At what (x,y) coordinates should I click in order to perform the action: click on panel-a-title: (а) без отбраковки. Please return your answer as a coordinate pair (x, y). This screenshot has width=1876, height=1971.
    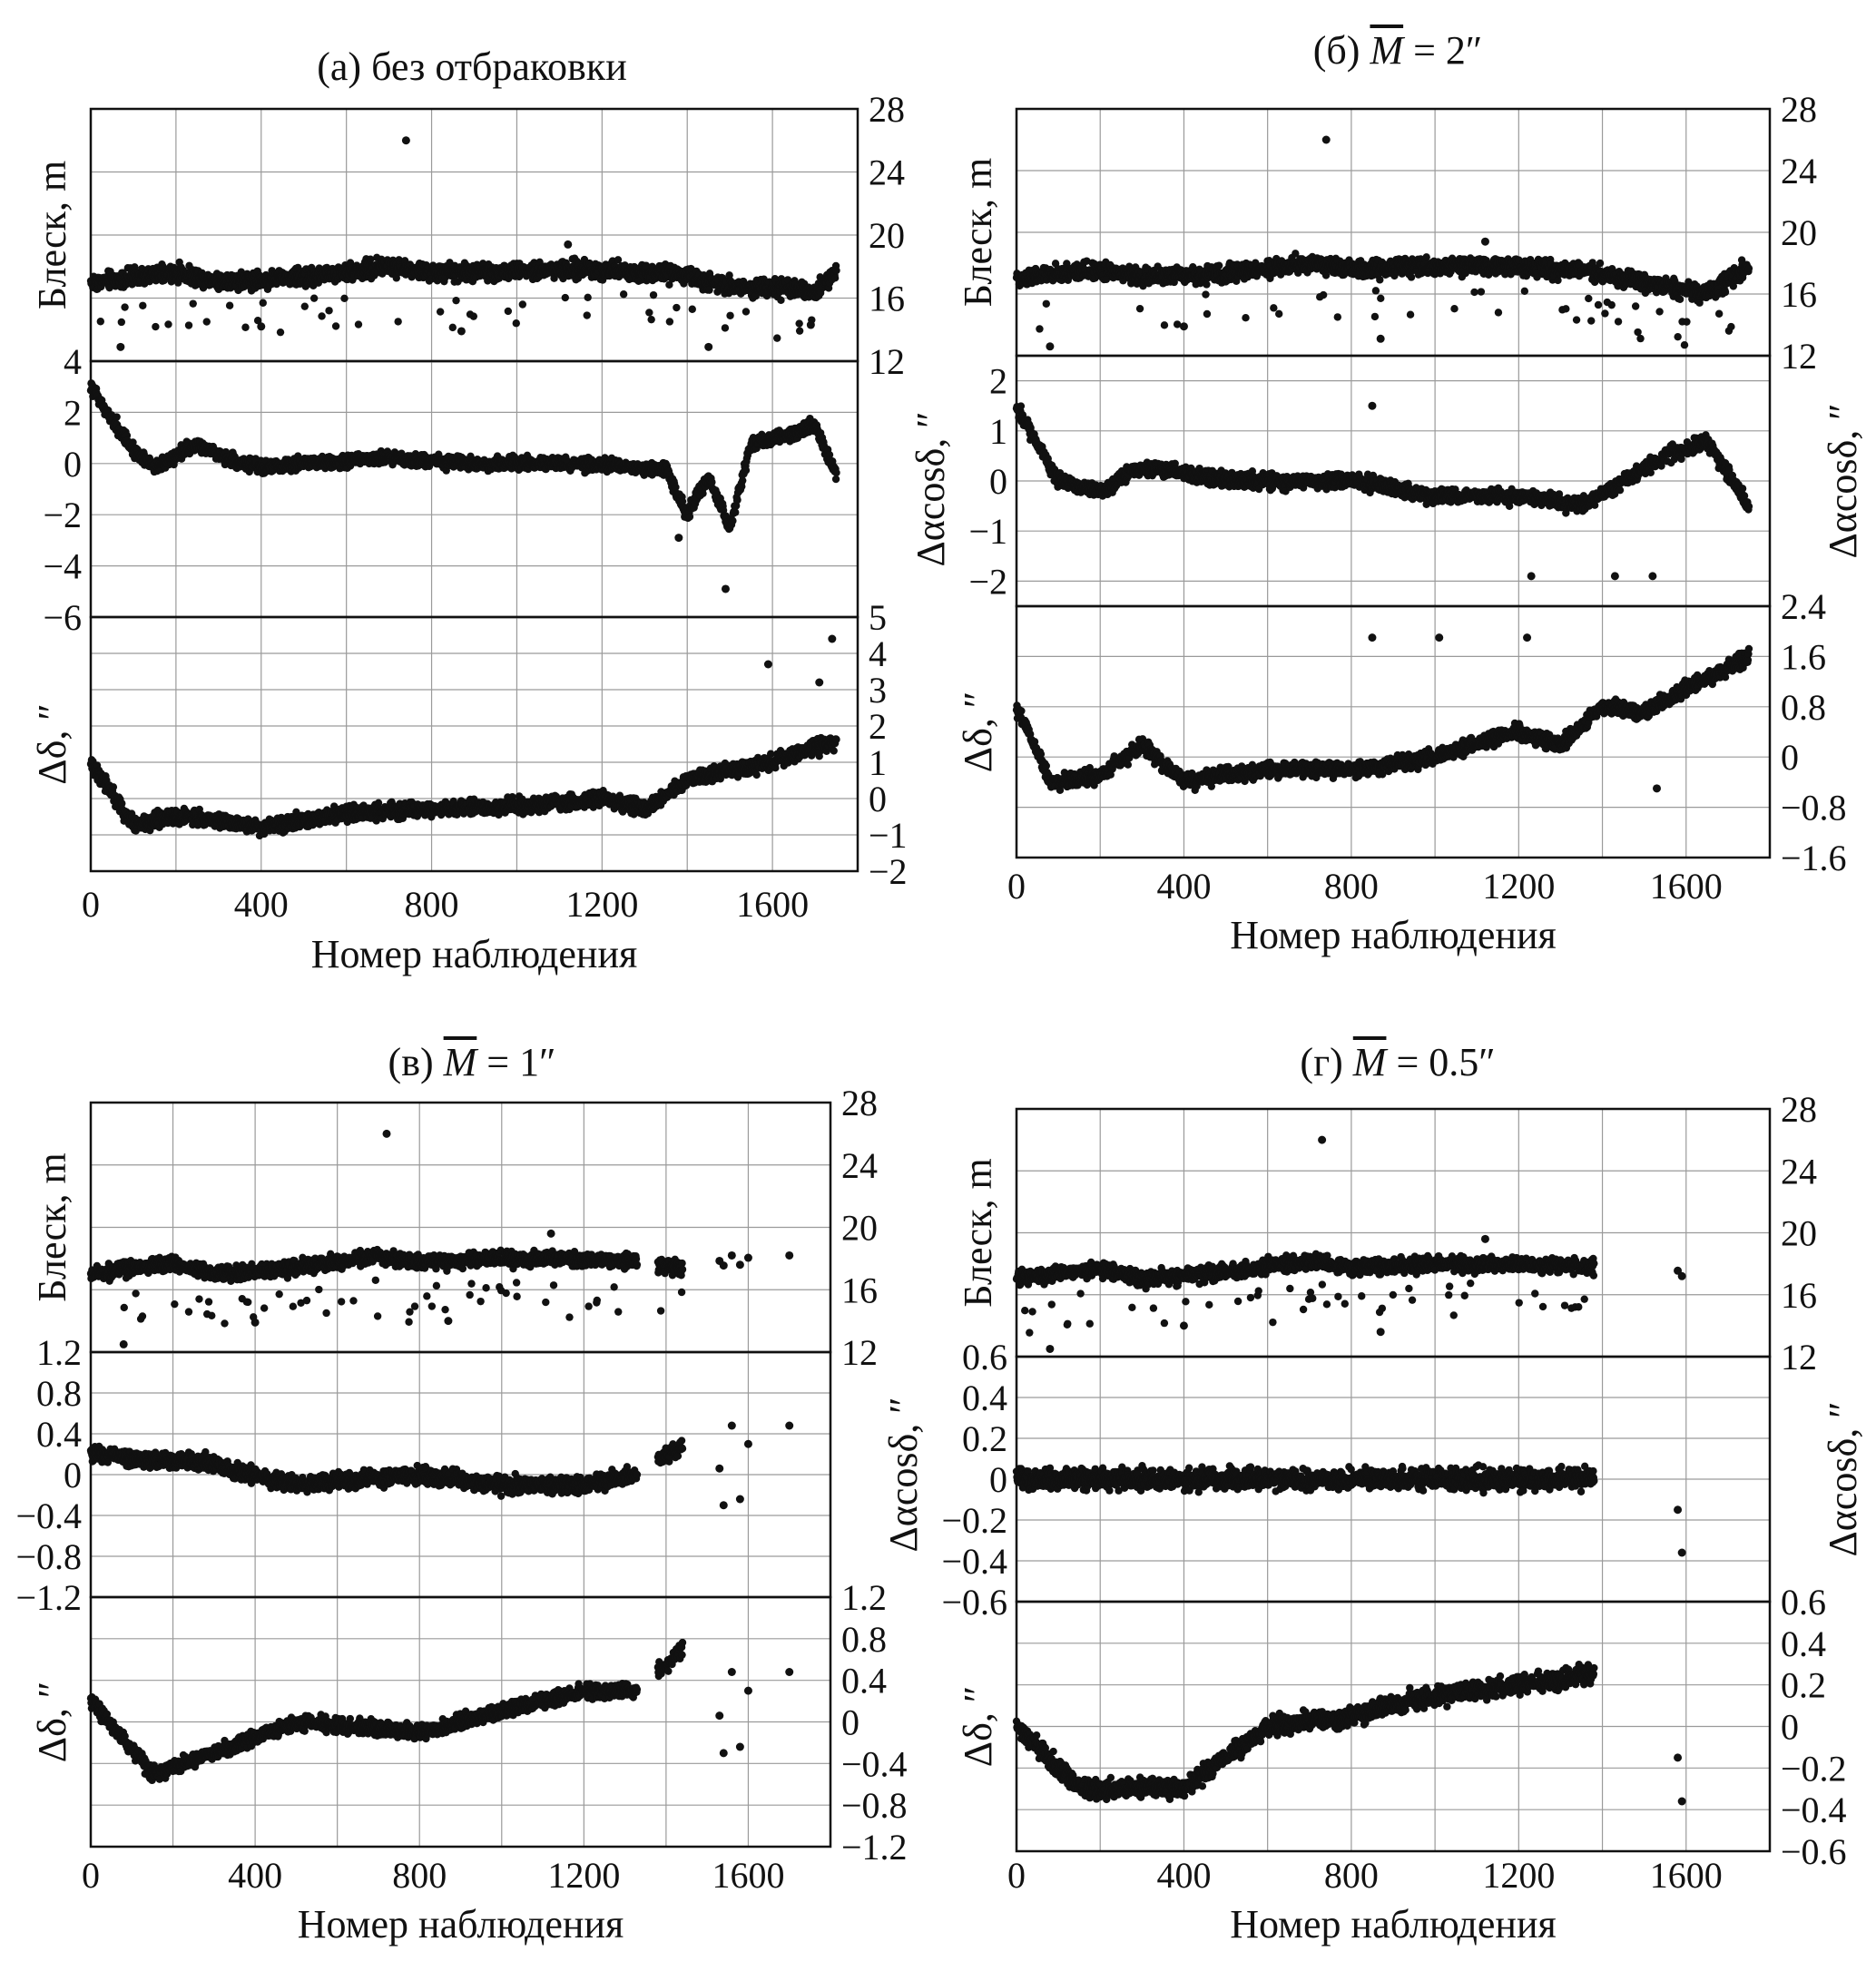
    Looking at the image, I should click on (472, 67).